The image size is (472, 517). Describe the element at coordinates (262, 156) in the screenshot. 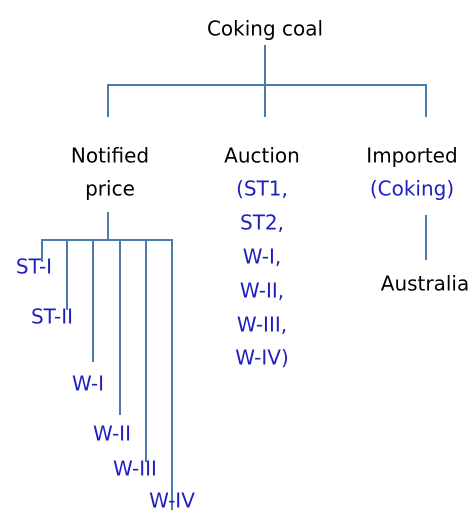

I see `branch-label: Auction` at that location.